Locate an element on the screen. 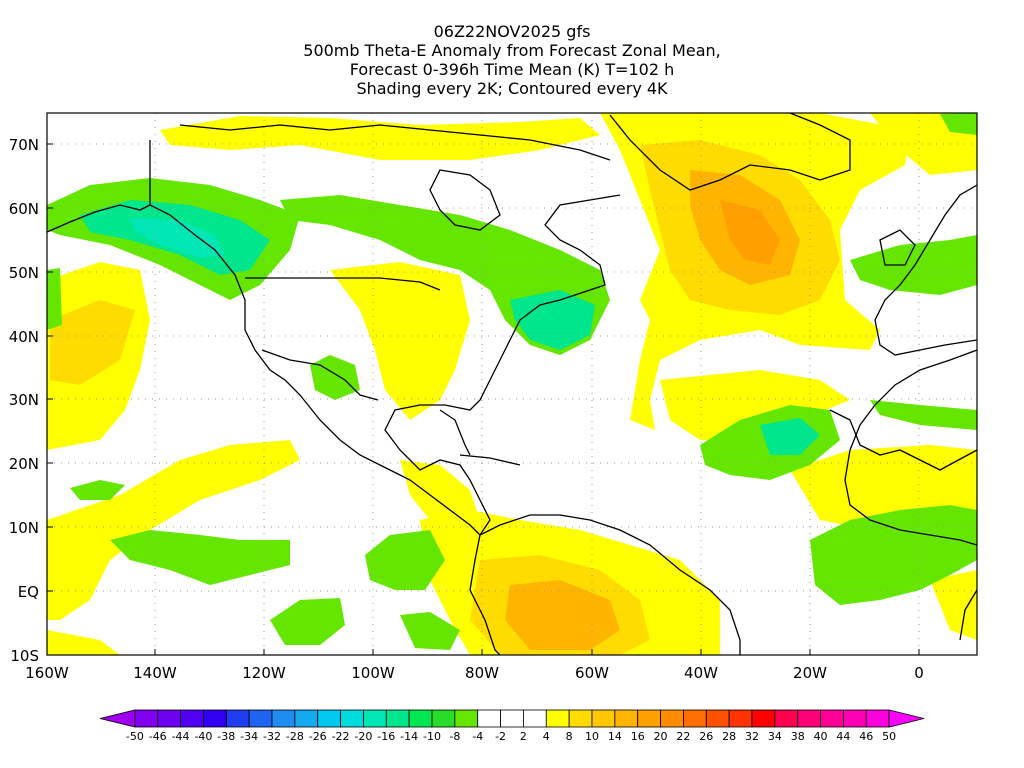 The image size is (1024, 768). colorbar-label: 44 is located at coordinates (843, 736).